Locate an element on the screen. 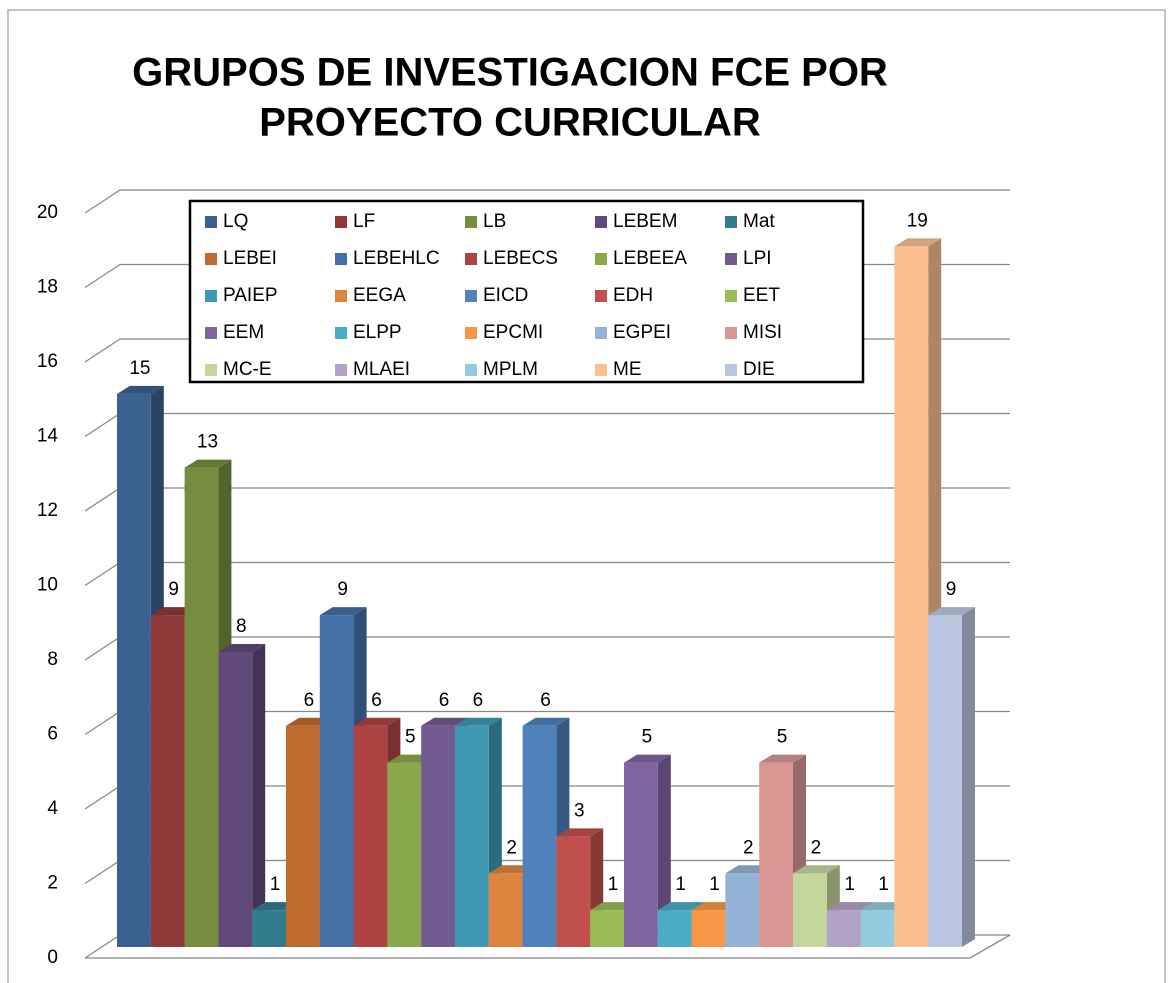 This screenshot has width=1174, height=983. legend-label: MC-E is located at coordinates (247, 369).